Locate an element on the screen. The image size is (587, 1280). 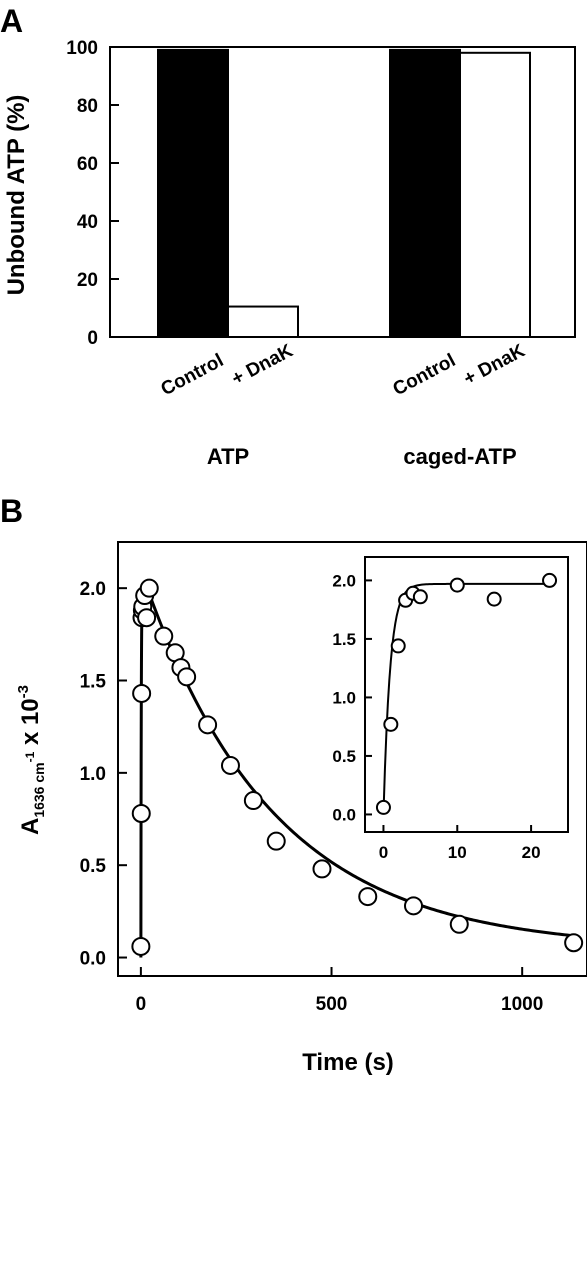
bar-group-label: caged-ATP is located at coordinates (459, 456).